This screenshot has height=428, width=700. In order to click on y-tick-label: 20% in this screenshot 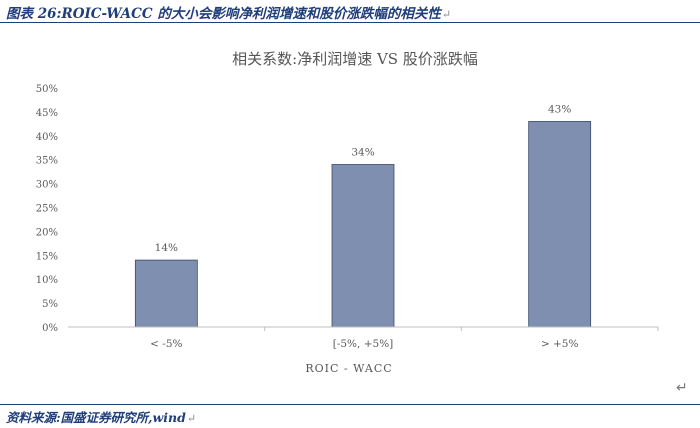, I will do `click(47, 232)`.